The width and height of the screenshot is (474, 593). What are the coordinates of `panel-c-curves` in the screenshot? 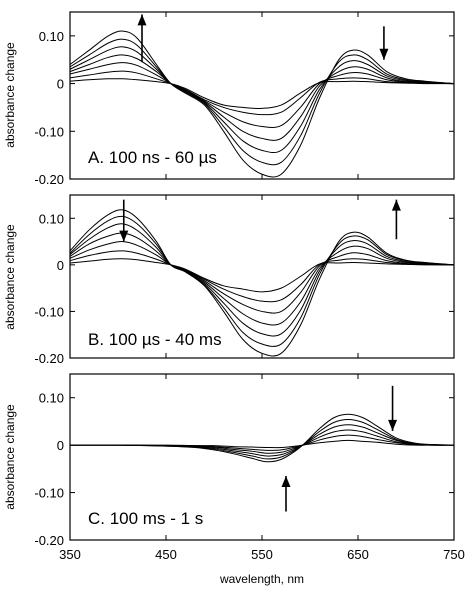 It's located at (262, 438).